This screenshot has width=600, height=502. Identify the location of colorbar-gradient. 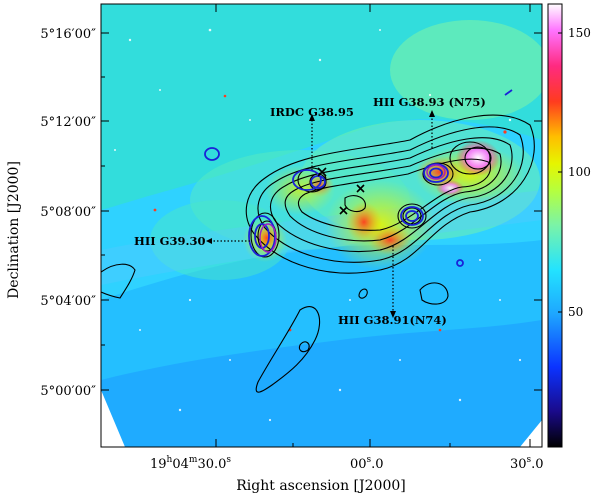
(555, 225).